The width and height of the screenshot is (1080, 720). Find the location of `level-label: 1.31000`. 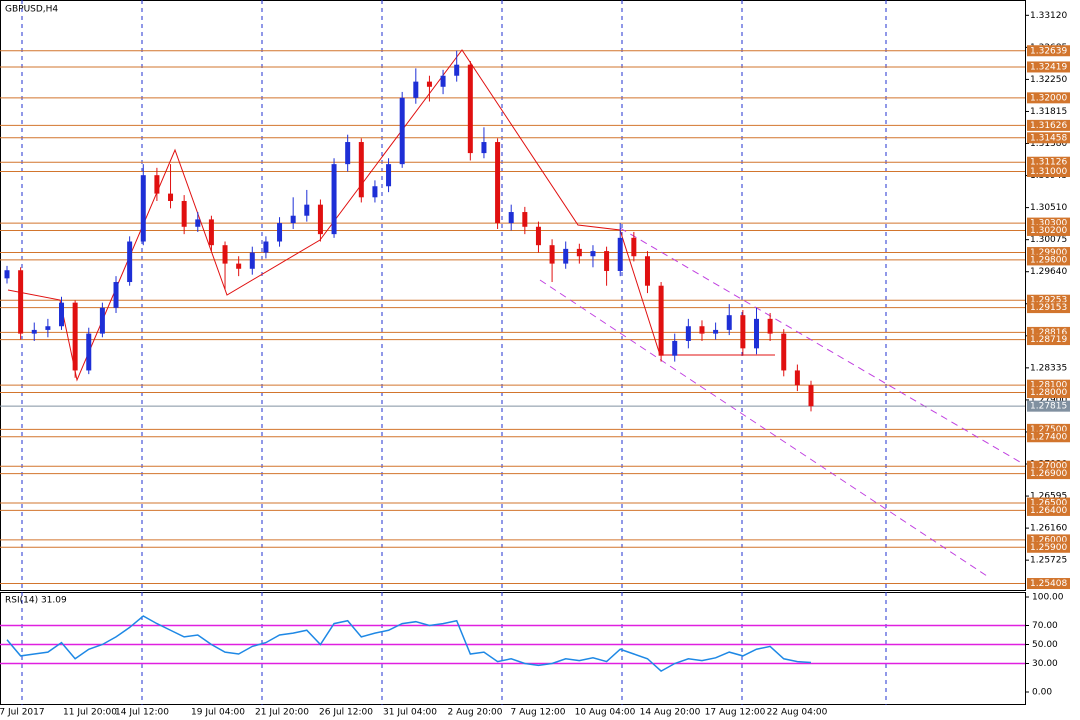

level-label: 1.31000 is located at coordinates (1048, 172).